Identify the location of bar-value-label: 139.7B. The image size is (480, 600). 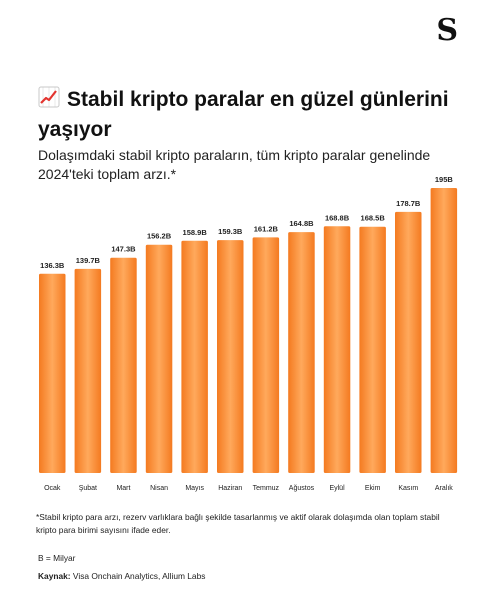
(88, 260).